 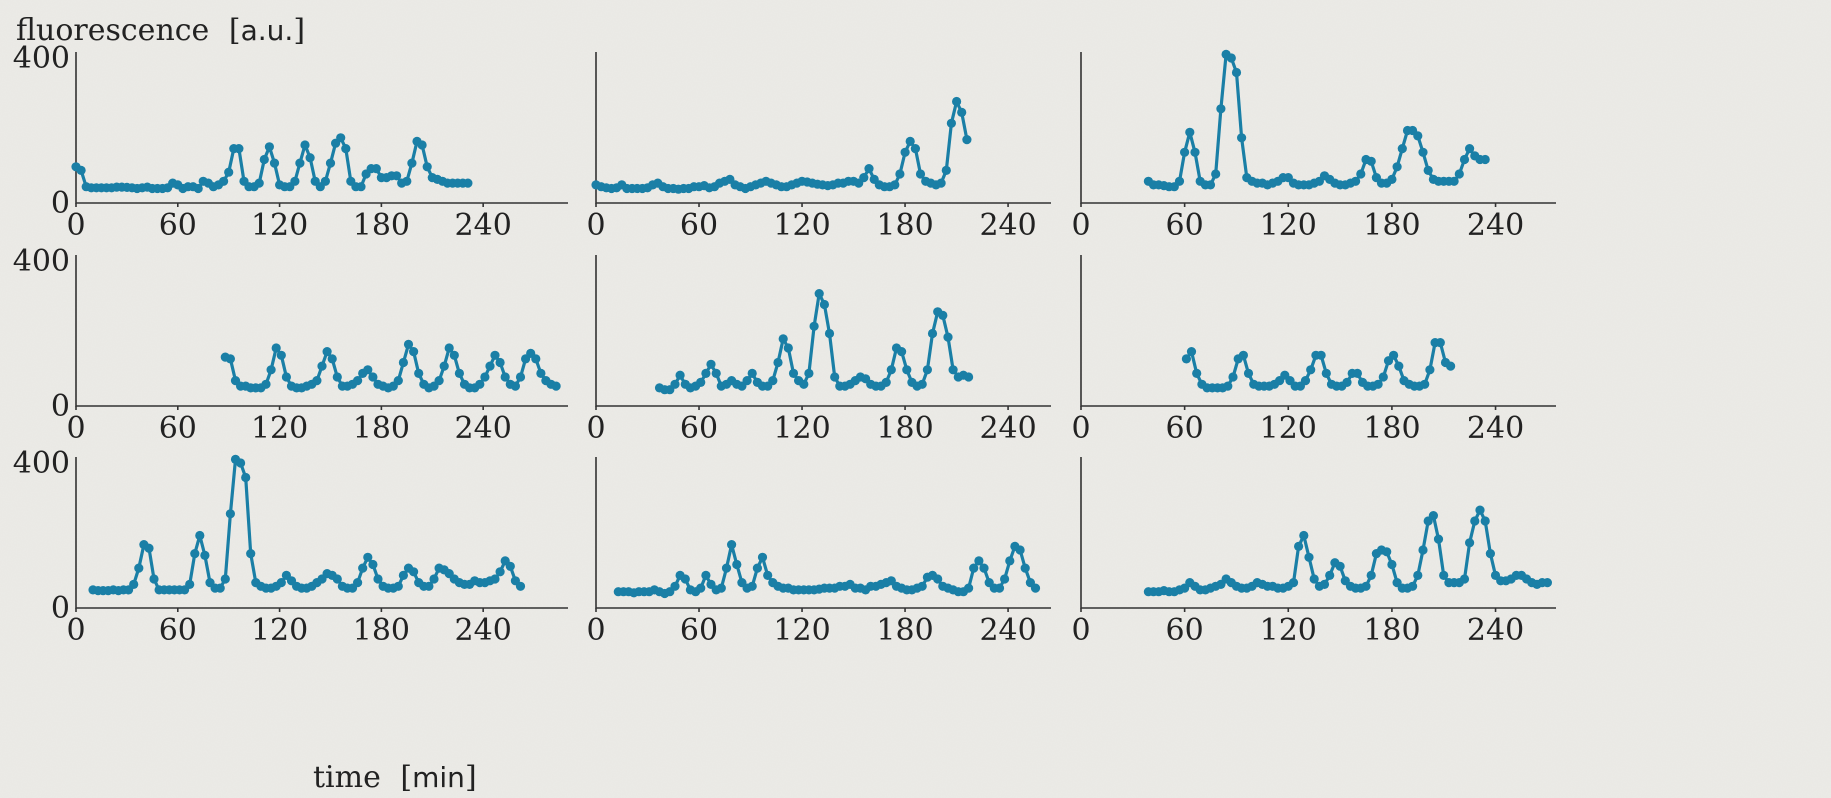 I want to click on x-axis-title: time [min], so click(x=395, y=777).